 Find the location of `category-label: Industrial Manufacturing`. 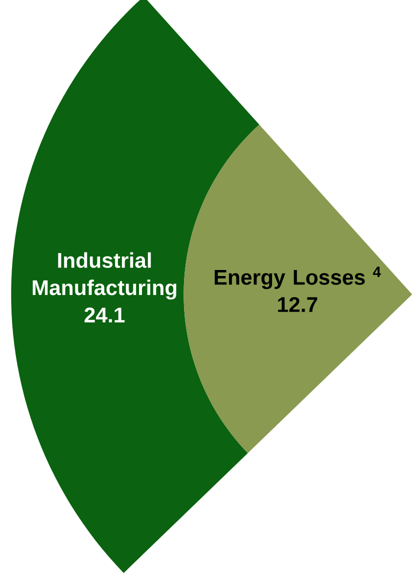

category-label: Industrial Manufacturing is located at coordinates (104, 276).